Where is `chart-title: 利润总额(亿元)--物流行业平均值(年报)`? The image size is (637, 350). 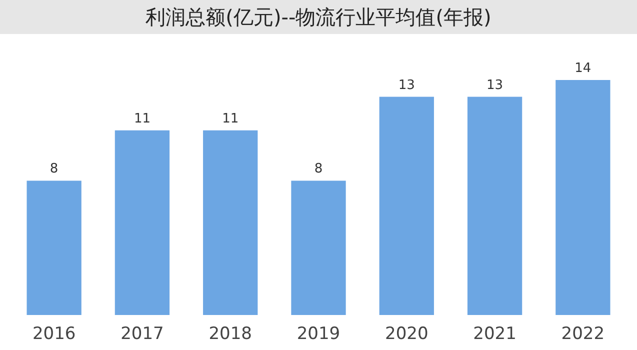
chart-title: 利润总额(亿元)--物流行业平均值(年报) is located at coordinates (319, 17).